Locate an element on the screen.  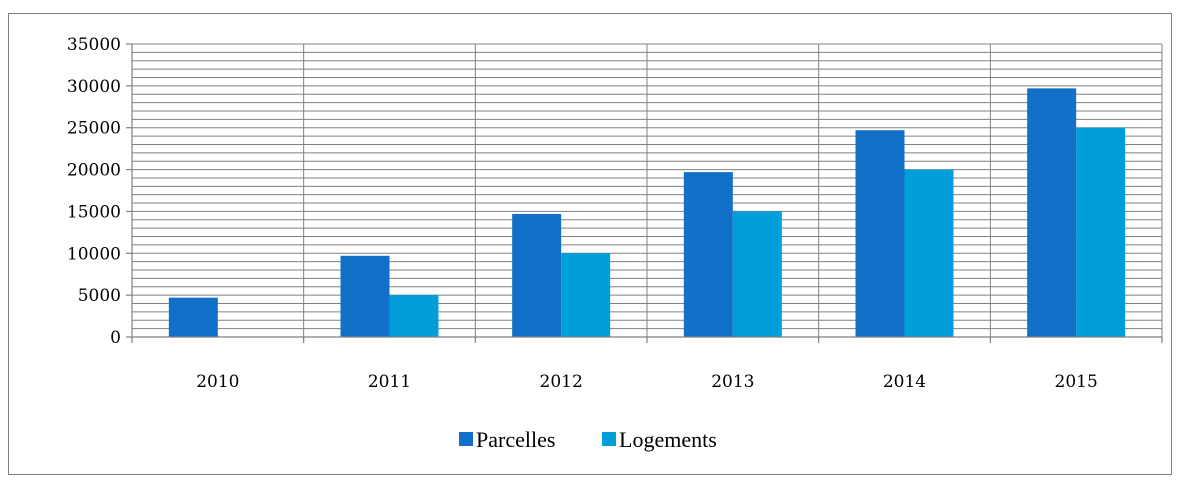
legend-swatch-parcelles is located at coordinates (466, 439).